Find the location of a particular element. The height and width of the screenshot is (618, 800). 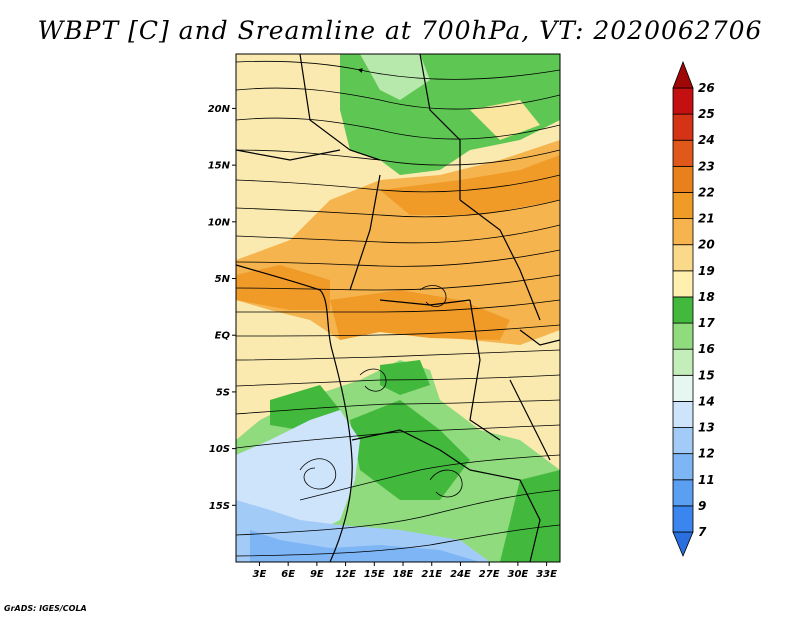

lon-tick-label: 9E is located at coordinates (317, 574).